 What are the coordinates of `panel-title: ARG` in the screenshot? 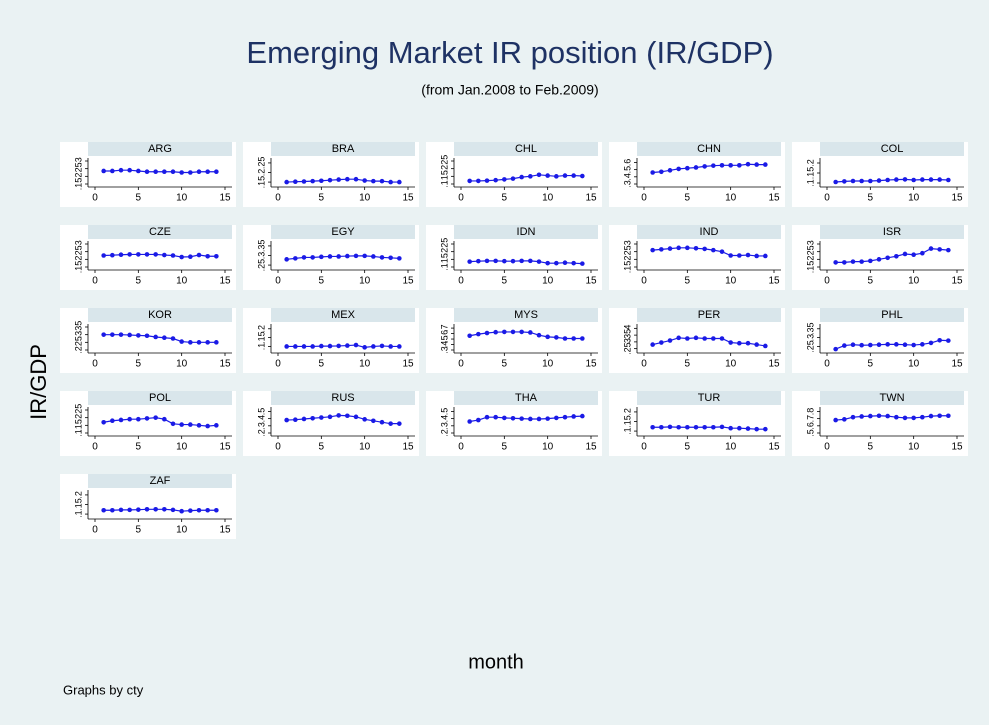 It's located at (160, 149).